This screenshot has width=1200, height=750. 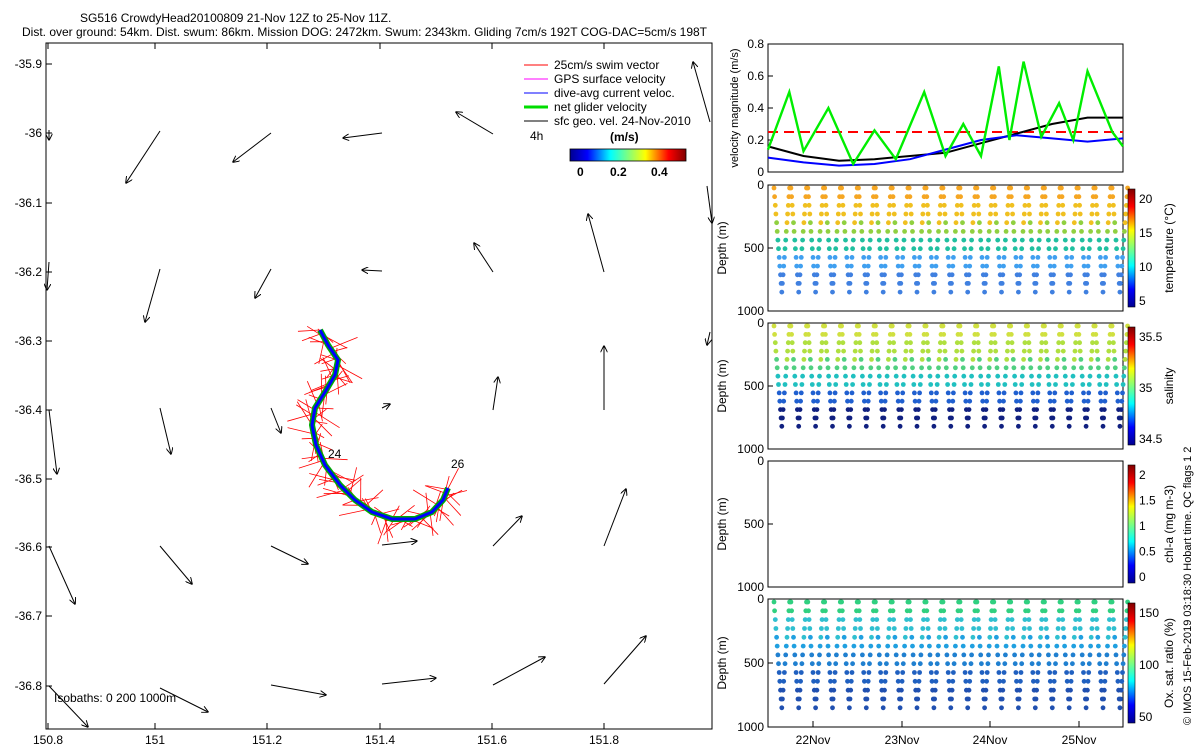 I want to click on depth-profile-panel-1: 0 500 1000 Depth (m) 5 10 15 20 temperature (°C), so click(x=945, y=248).